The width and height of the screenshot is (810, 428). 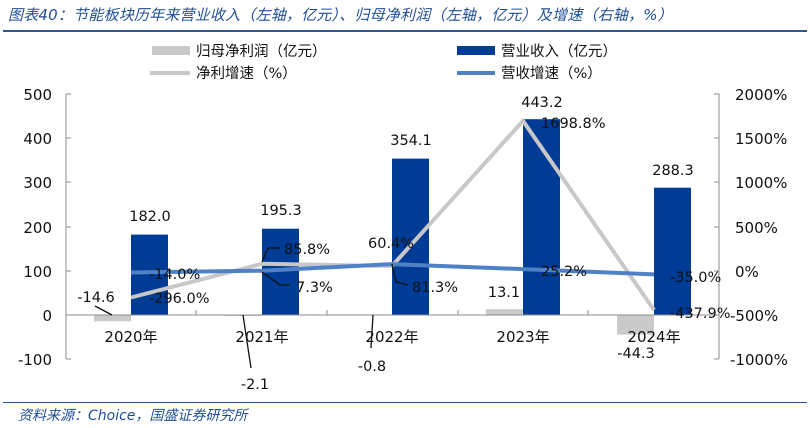 I want to click on legend-label-revenue: 营业收入（亿元）, so click(x=559, y=51).